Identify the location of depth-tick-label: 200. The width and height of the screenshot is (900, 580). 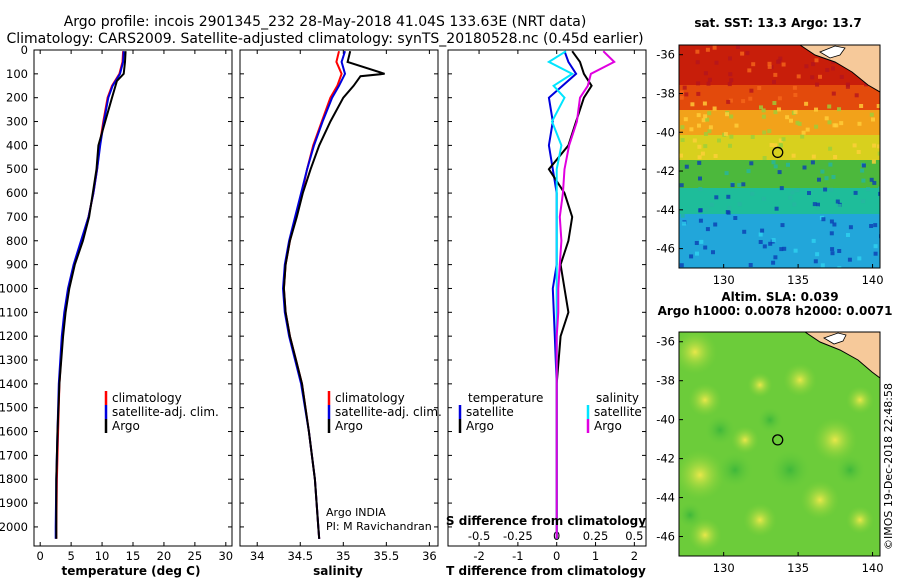
(17, 98).